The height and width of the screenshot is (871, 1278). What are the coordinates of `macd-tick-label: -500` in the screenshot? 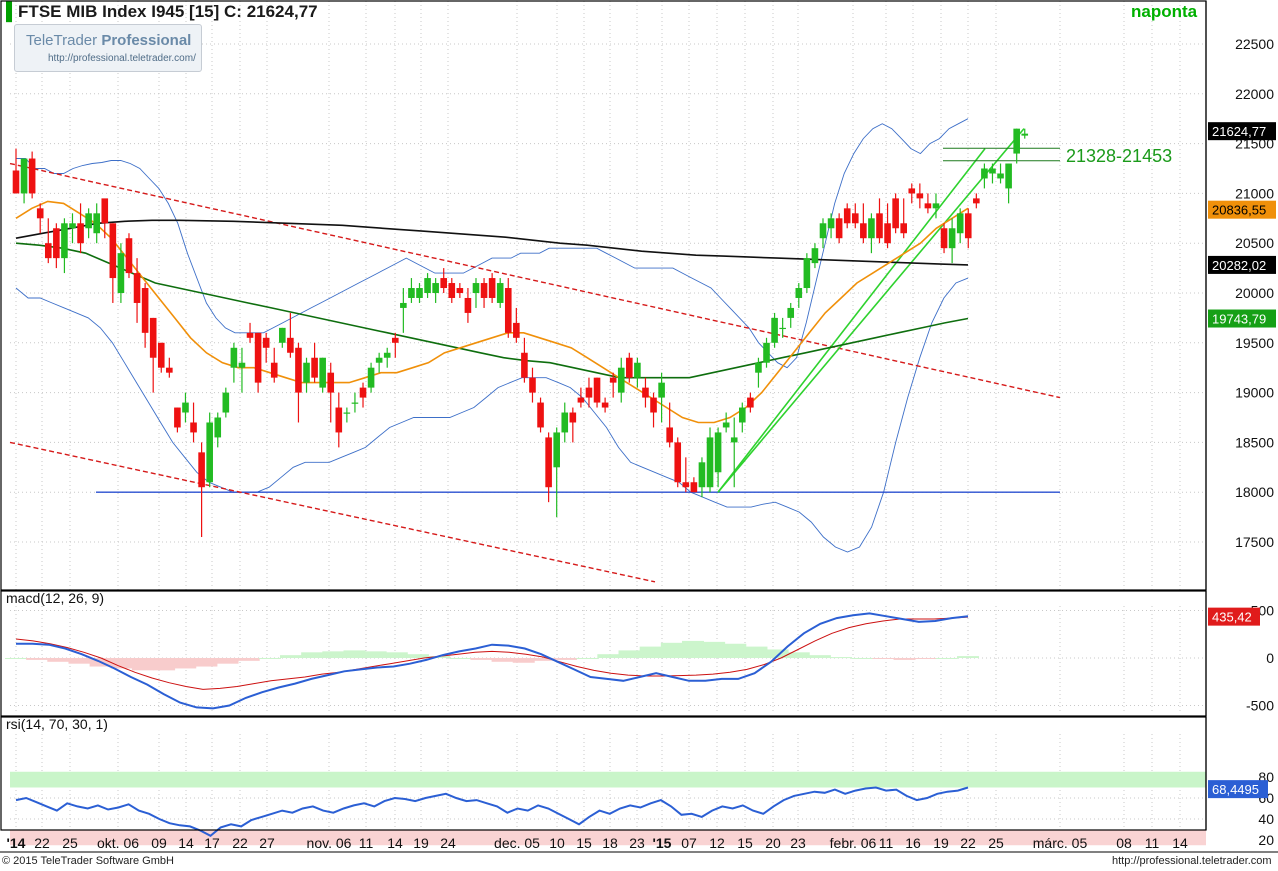 It's located at (1260, 706).